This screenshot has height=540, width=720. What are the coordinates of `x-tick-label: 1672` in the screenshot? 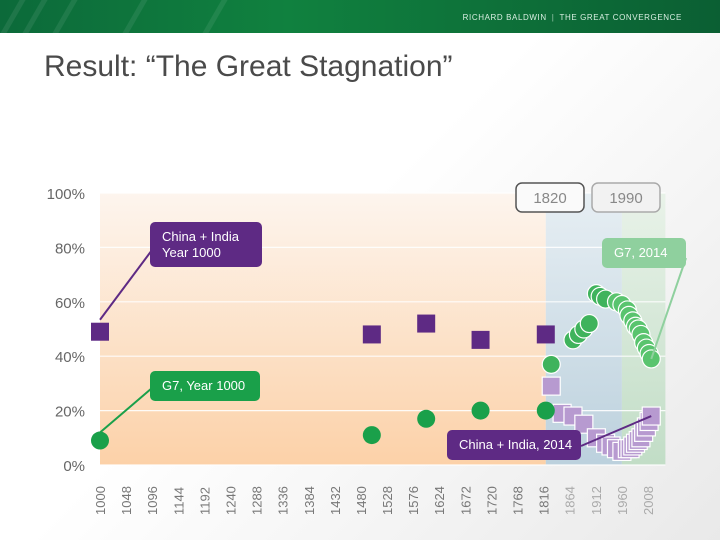 It's located at (465, 500).